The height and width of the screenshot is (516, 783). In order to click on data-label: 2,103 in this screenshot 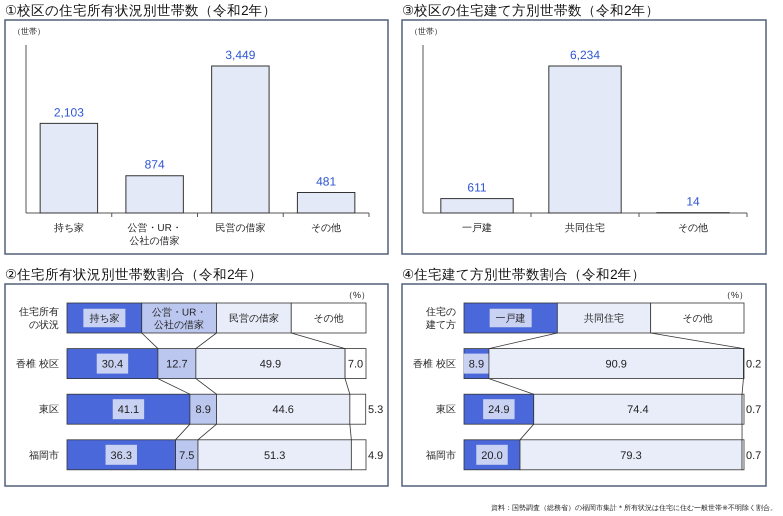, I will do `click(69, 112)`.